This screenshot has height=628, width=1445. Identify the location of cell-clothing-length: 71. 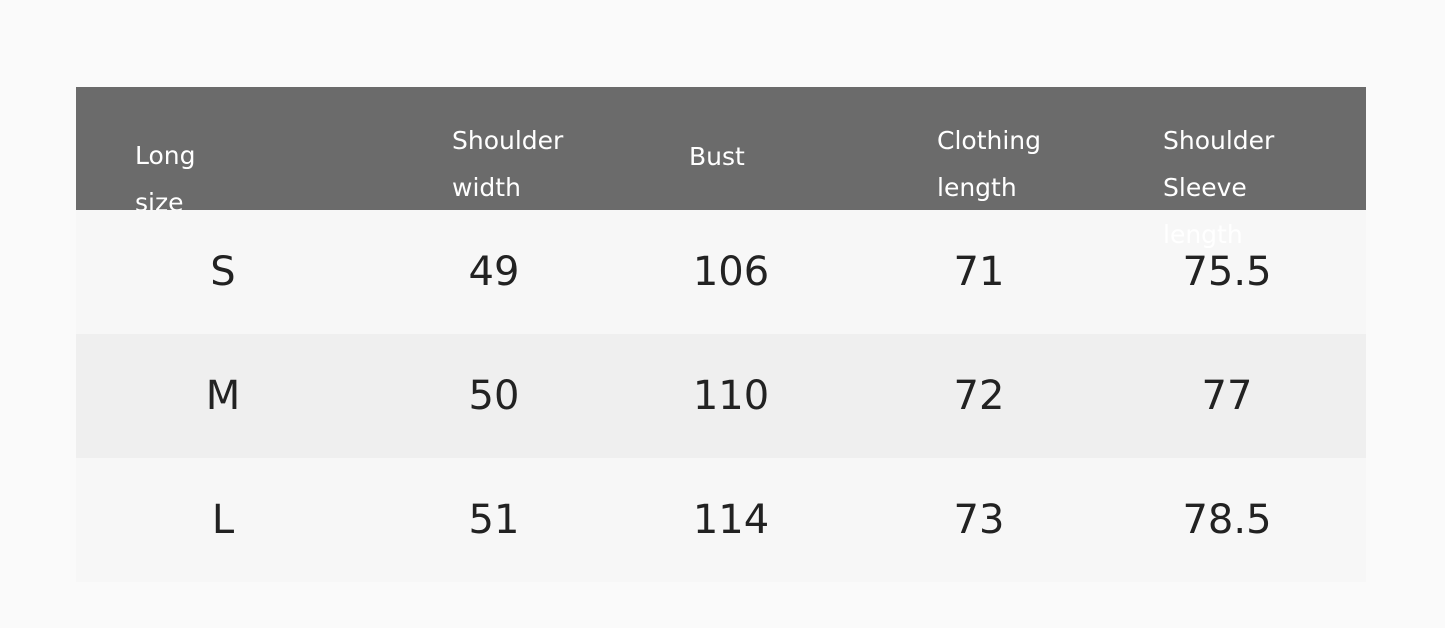
(979, 272).